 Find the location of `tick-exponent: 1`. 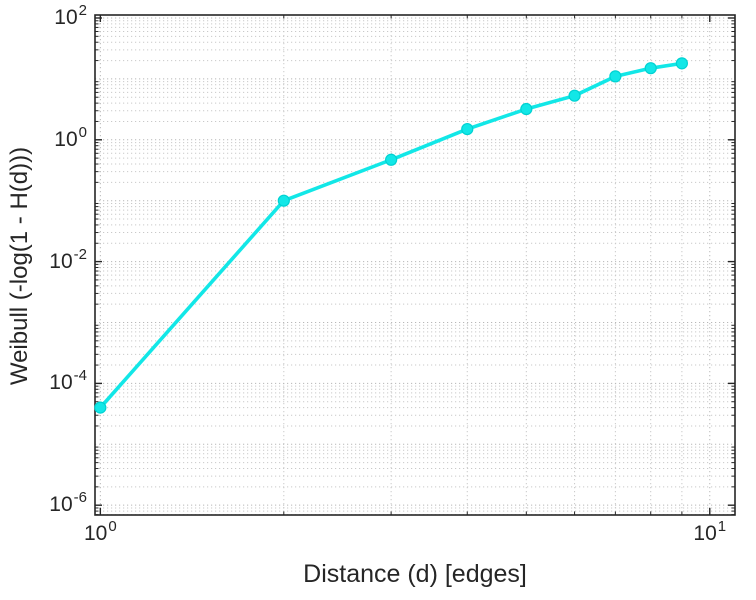

tick-exponent: 1 is located at coordinates (722, 526).